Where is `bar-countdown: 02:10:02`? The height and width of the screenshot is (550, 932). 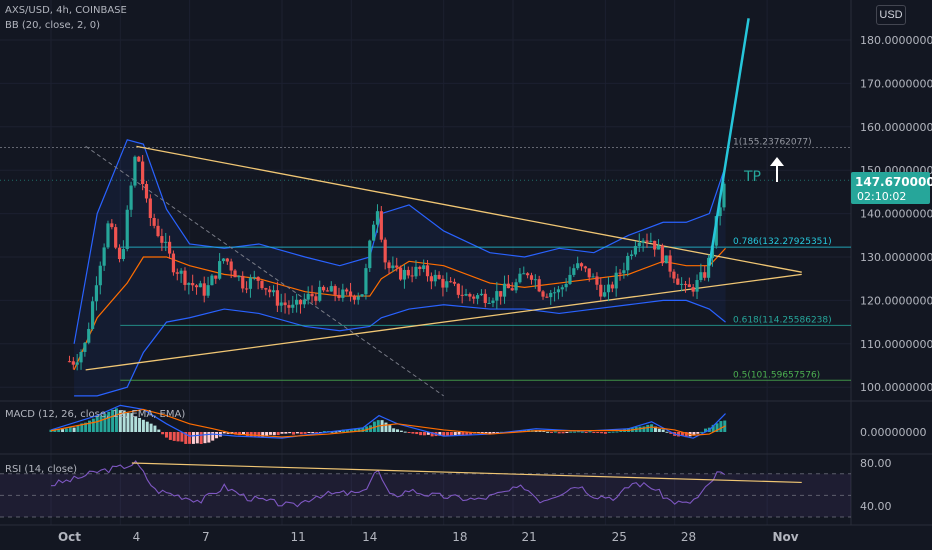
bar-countdown: 02:10:02 is located at coordinates (882, 196).